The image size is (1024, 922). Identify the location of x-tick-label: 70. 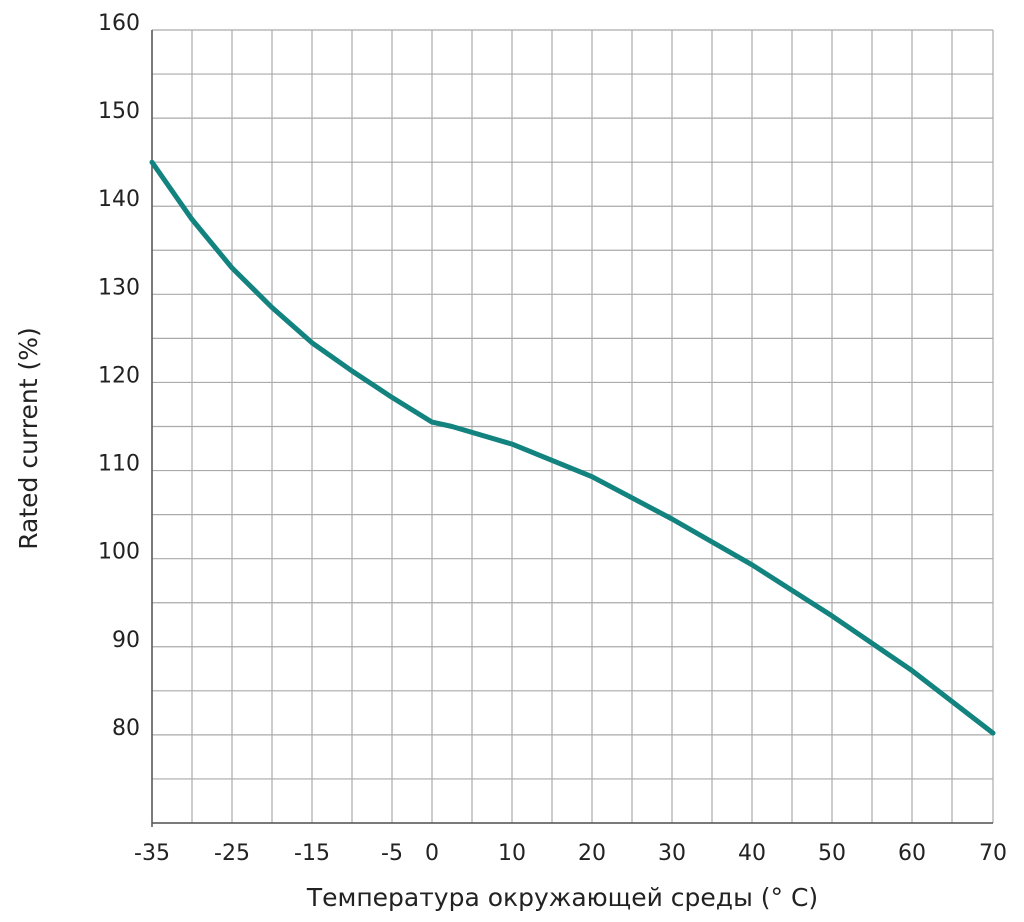
(993, 853).